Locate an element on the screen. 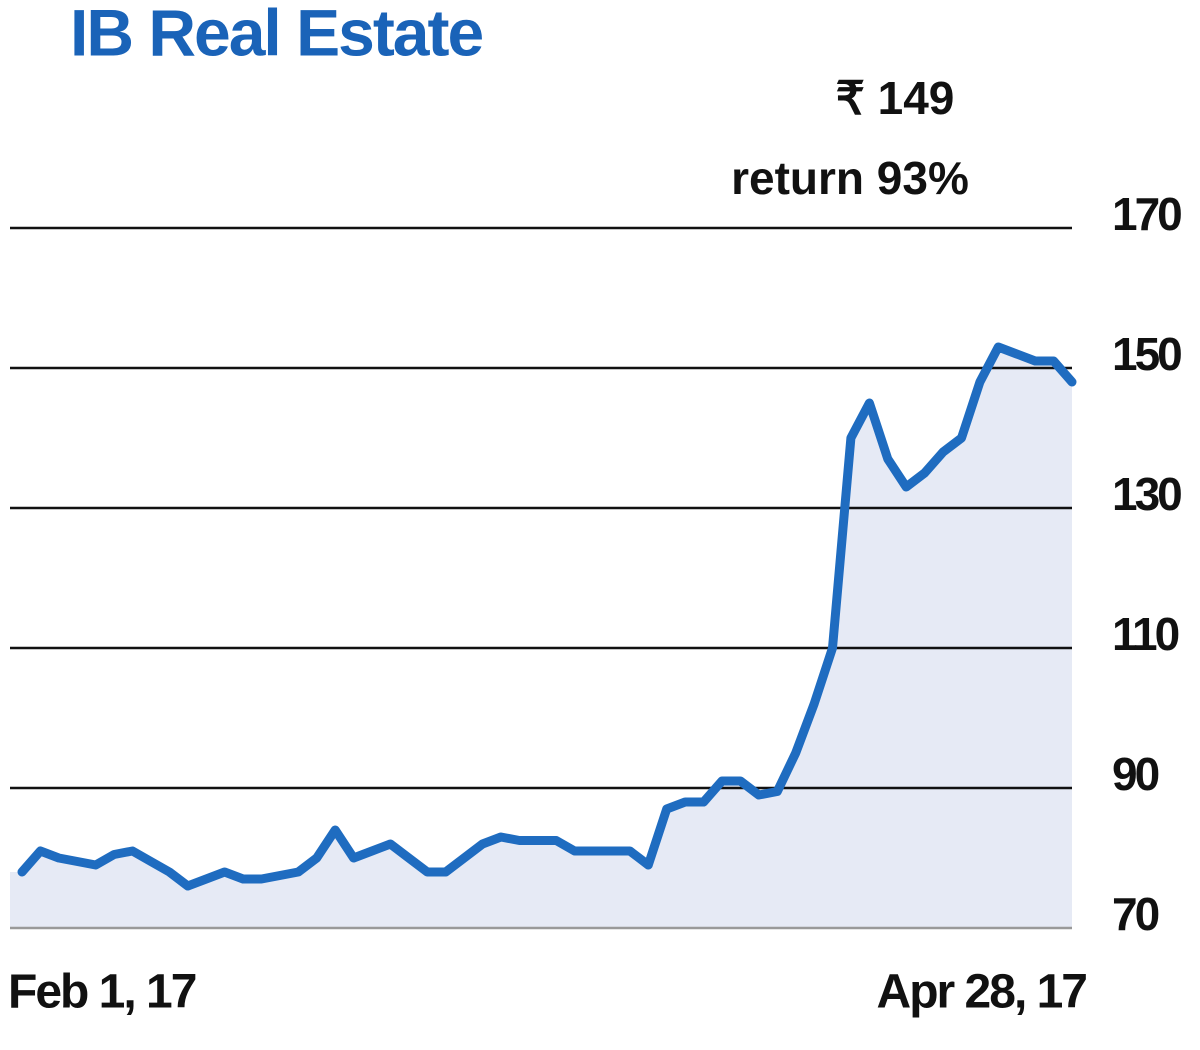  y-tick-label: 170 is located at coordinates (1146, 214).